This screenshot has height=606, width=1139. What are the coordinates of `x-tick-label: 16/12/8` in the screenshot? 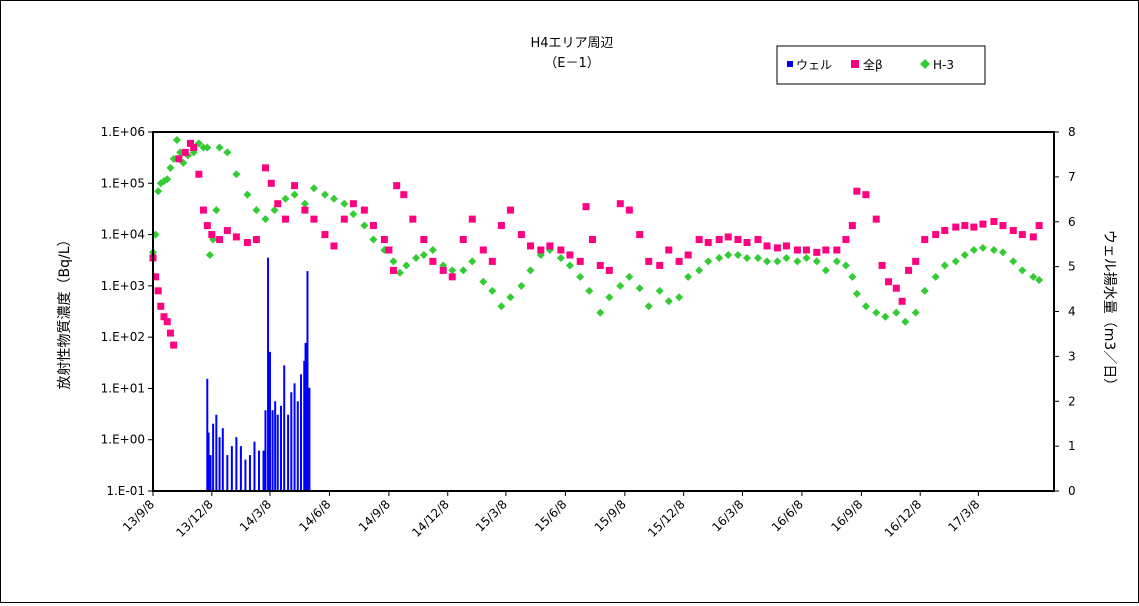 It's located at (903, 518).